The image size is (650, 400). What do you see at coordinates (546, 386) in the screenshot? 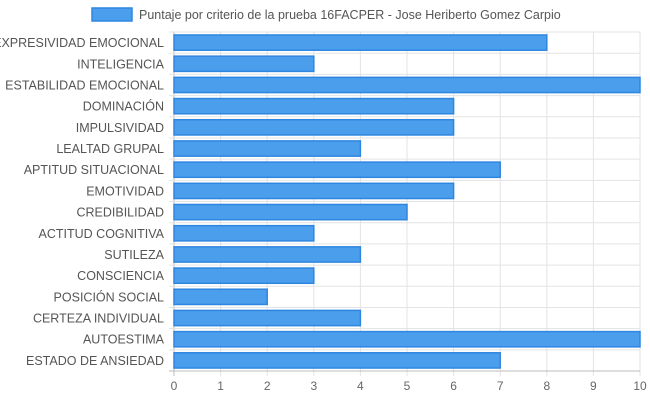
I see `x-tick-label: 8` at bounding box center [546, 386].